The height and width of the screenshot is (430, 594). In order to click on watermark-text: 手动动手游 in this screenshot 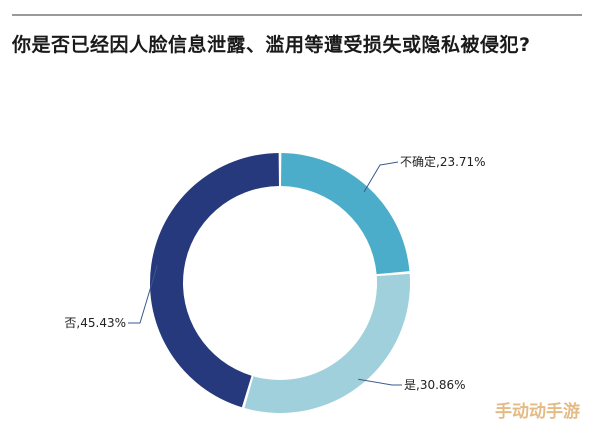, I will do `click(537, 412)`.